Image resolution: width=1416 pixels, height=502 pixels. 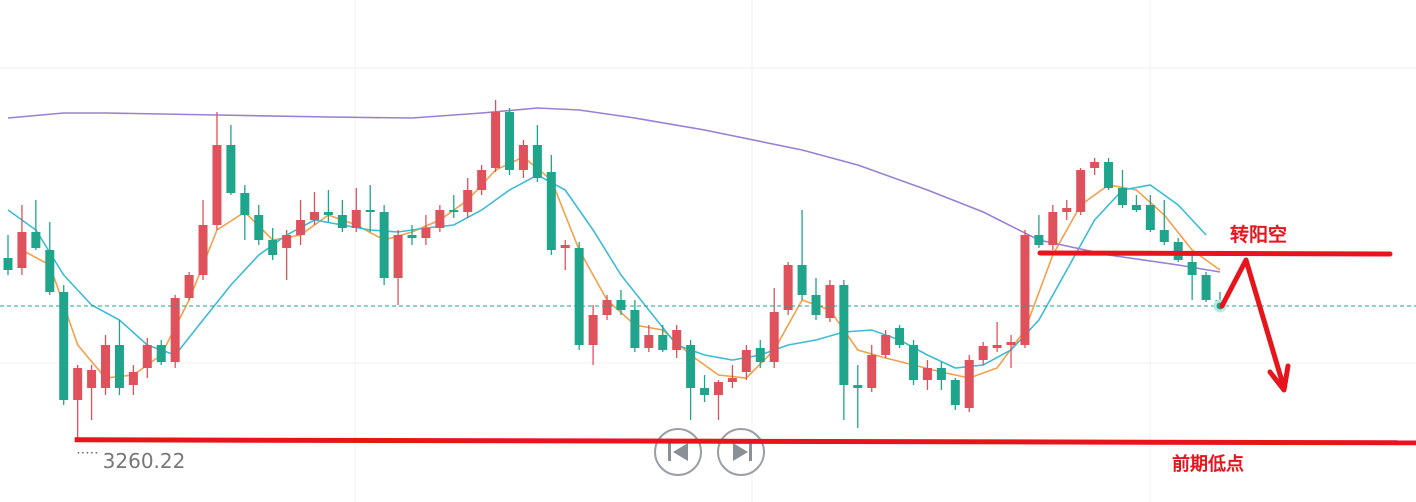 I want to click on annotation-label: 前期低点, so click(x=1208, y=464).